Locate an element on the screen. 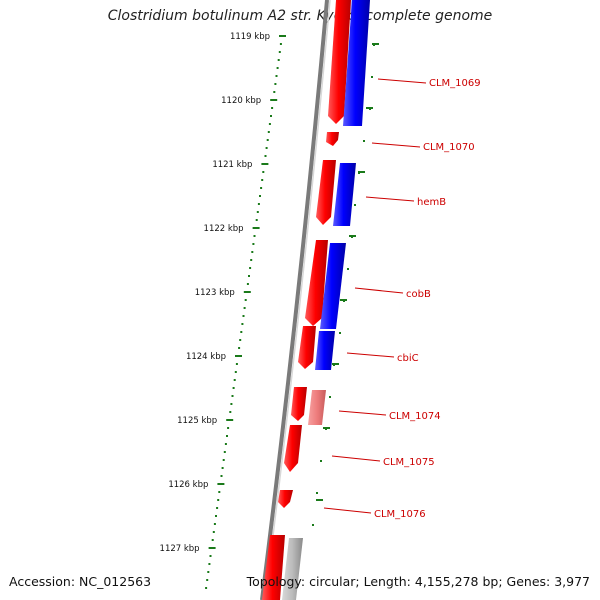  gene-arrow-other is located at coordinates (292, 569).